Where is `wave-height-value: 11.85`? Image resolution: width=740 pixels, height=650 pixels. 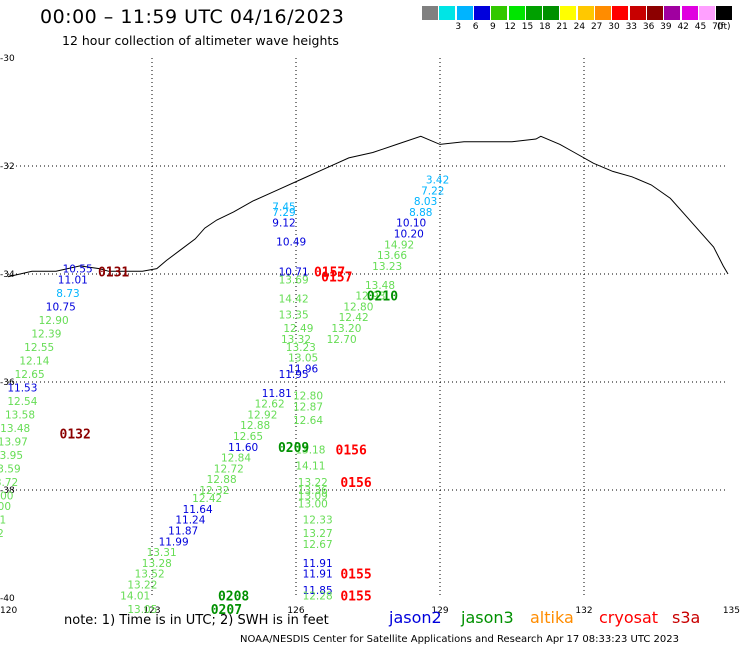 wave-height-value: 11.85 is located at coordinates (318, 591).